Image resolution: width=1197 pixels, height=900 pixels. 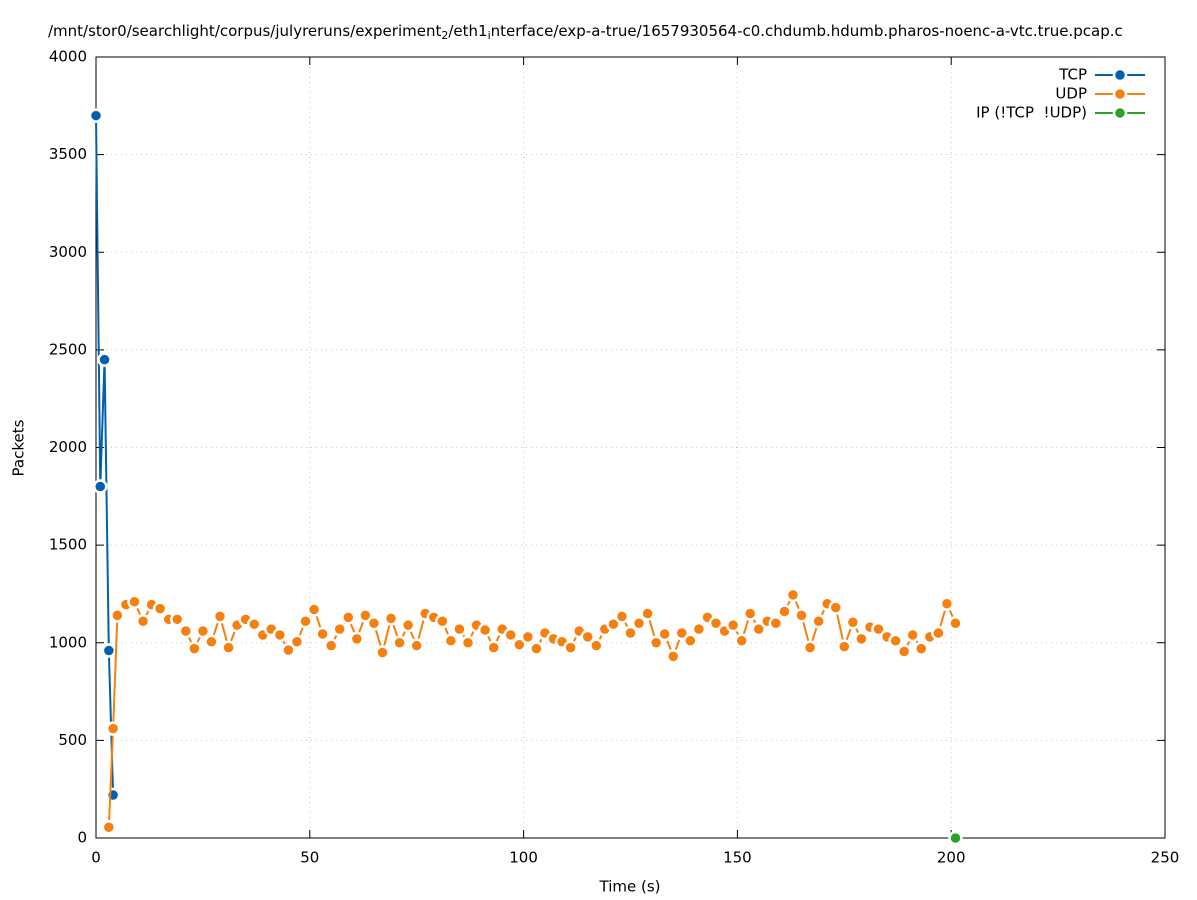 What do you see at coordinates (467, 31) in the screenshot?
I see `title-part: /eth1` at bounding box center [467, 31].